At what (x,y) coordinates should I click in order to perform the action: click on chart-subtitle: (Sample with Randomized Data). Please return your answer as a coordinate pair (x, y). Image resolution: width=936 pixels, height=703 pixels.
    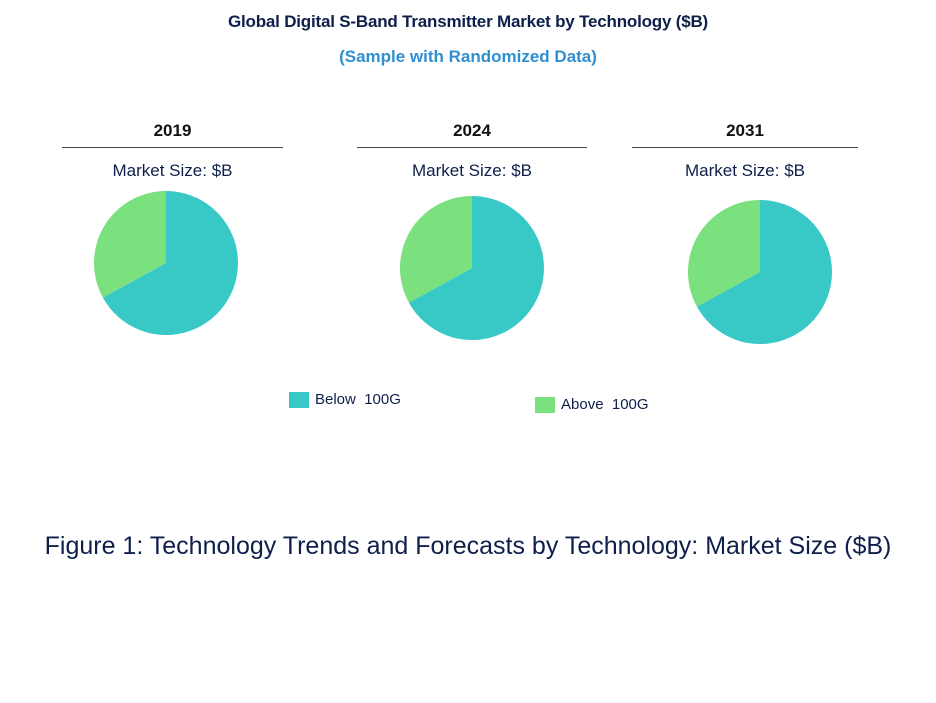
    Looking at the image, I should click on (468, 56).